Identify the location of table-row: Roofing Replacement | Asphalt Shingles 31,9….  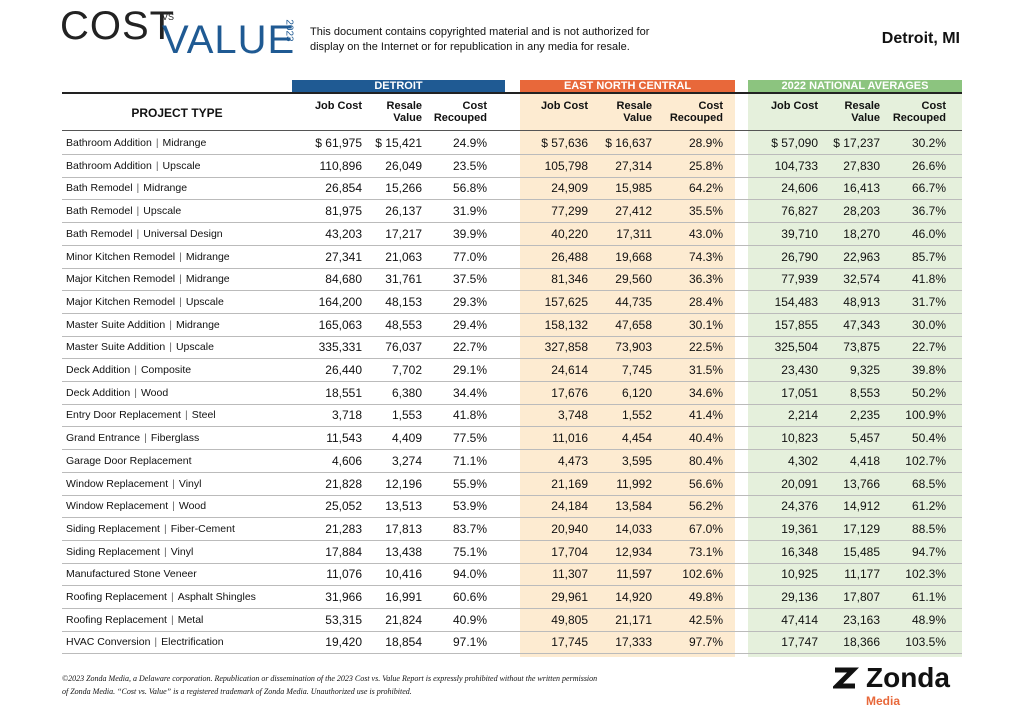
(512, 597).